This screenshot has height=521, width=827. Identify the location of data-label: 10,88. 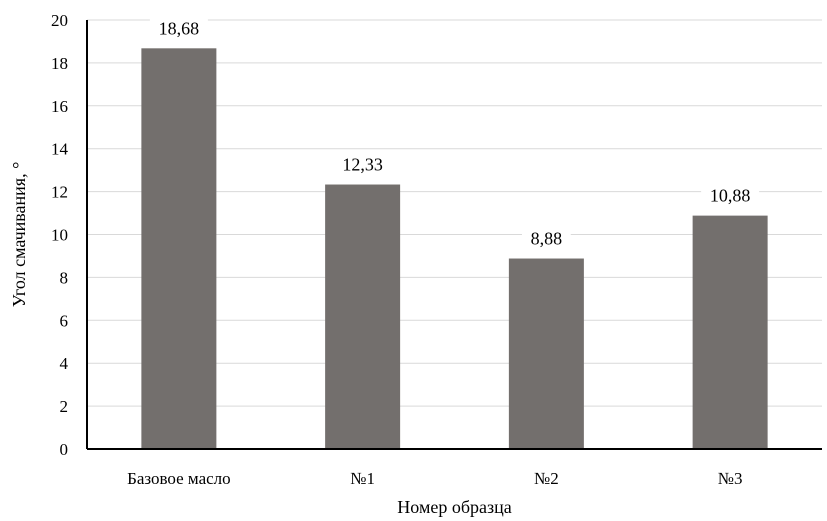
(730, 196).